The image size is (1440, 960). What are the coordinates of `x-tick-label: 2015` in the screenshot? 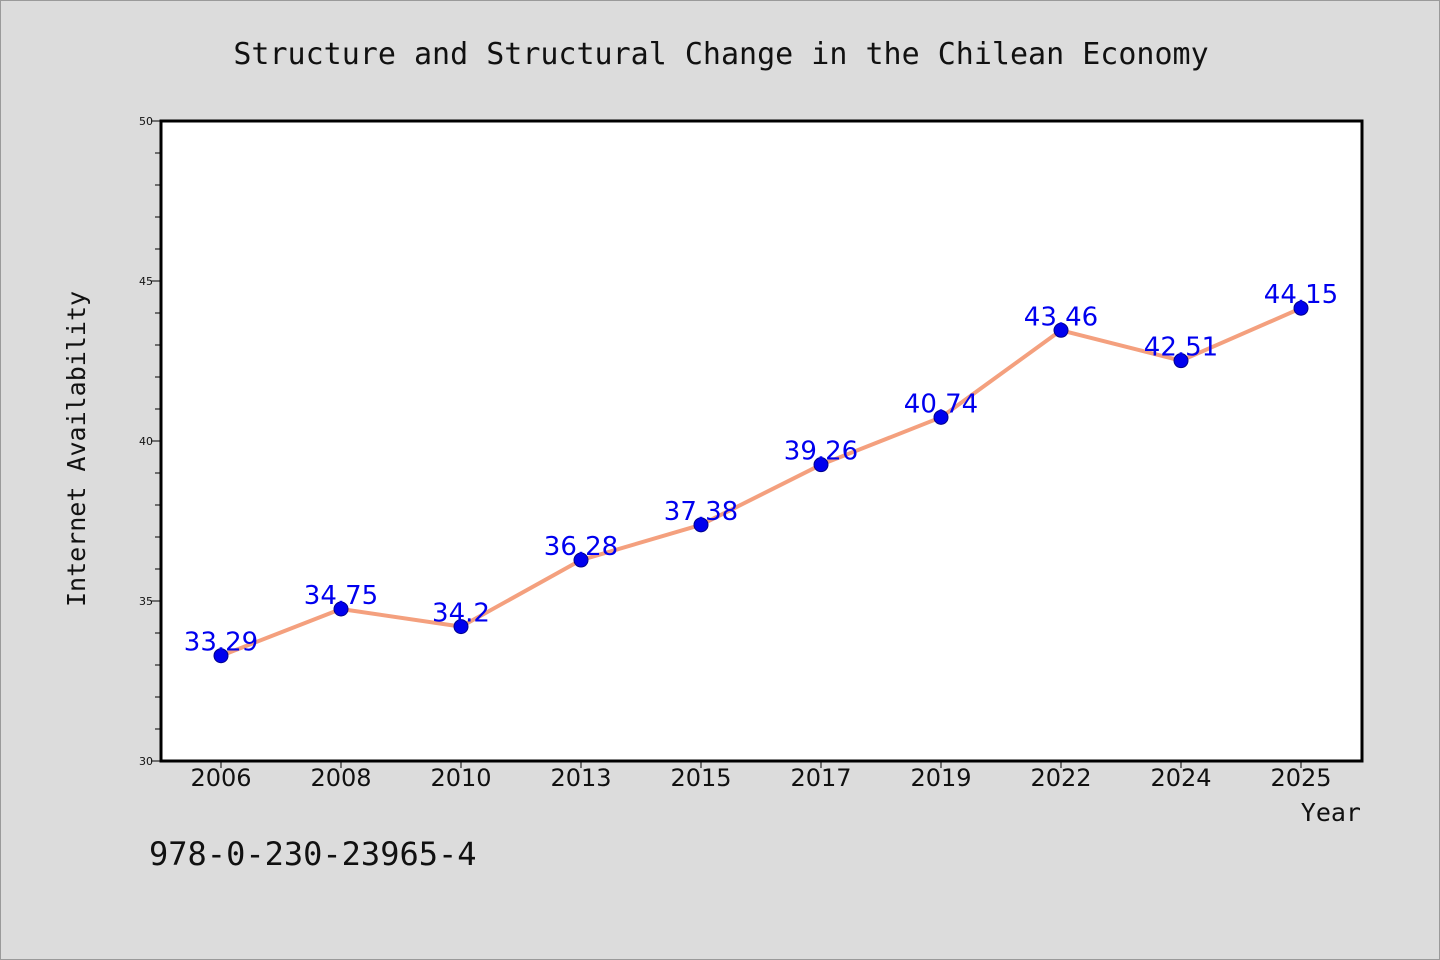 It's located at (700, 778).